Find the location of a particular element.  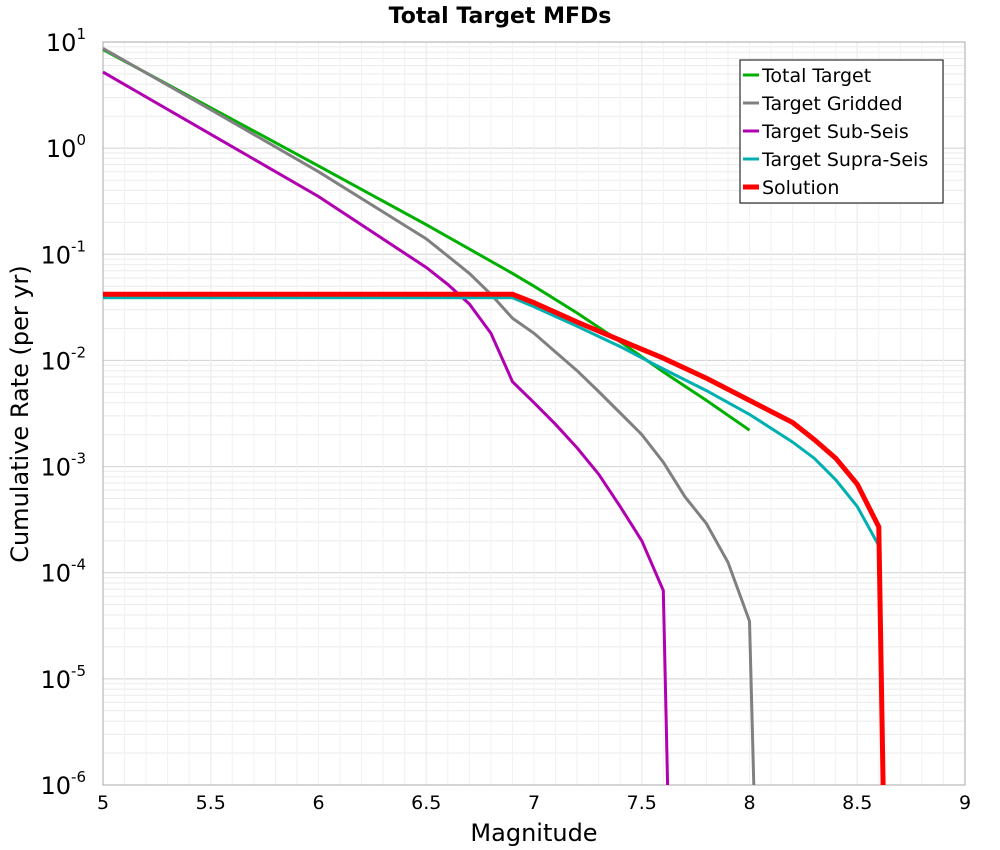

y-tick-labels: 10¹ 10⁰ 10⁻¹ 10⁻² 10⁻³ 10⁻⁴ 10⁻⁵ 10⁻⁶ is located at coordinates (63, 412).